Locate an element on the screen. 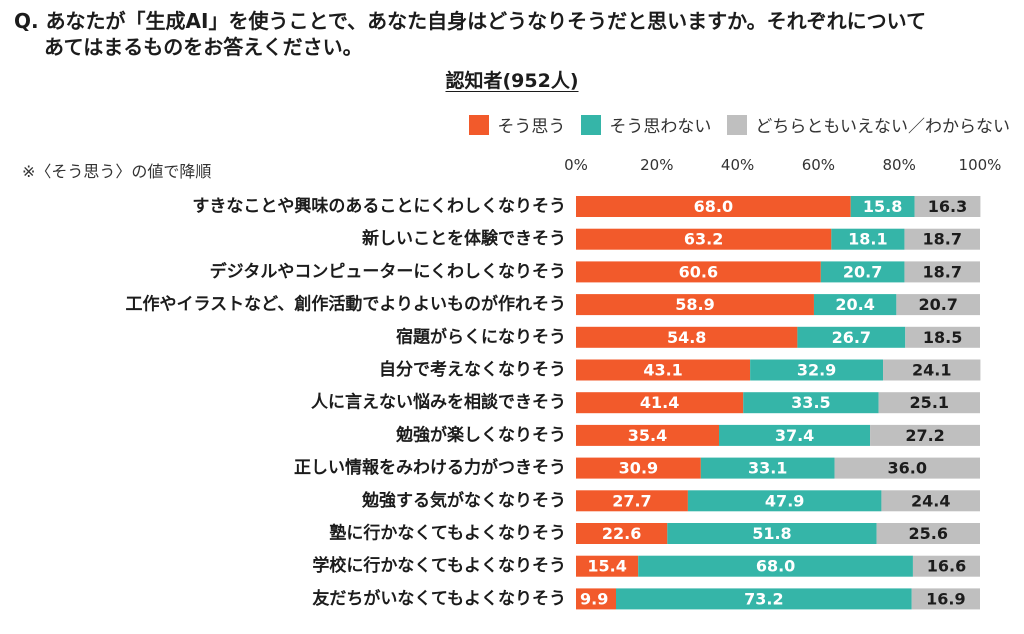  data-label-unsure: 24.4 is located at coordinates (930, 500).